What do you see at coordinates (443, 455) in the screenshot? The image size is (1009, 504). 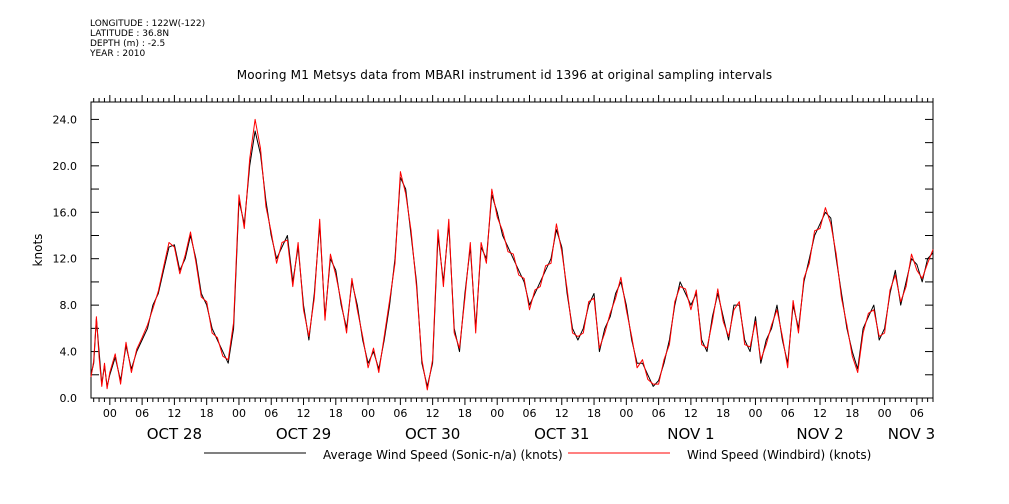 I see `legend-label-average-wind-speed: Average Wind Speed (Sonic-n/a) (knots)` at bounding box center [443, 455].